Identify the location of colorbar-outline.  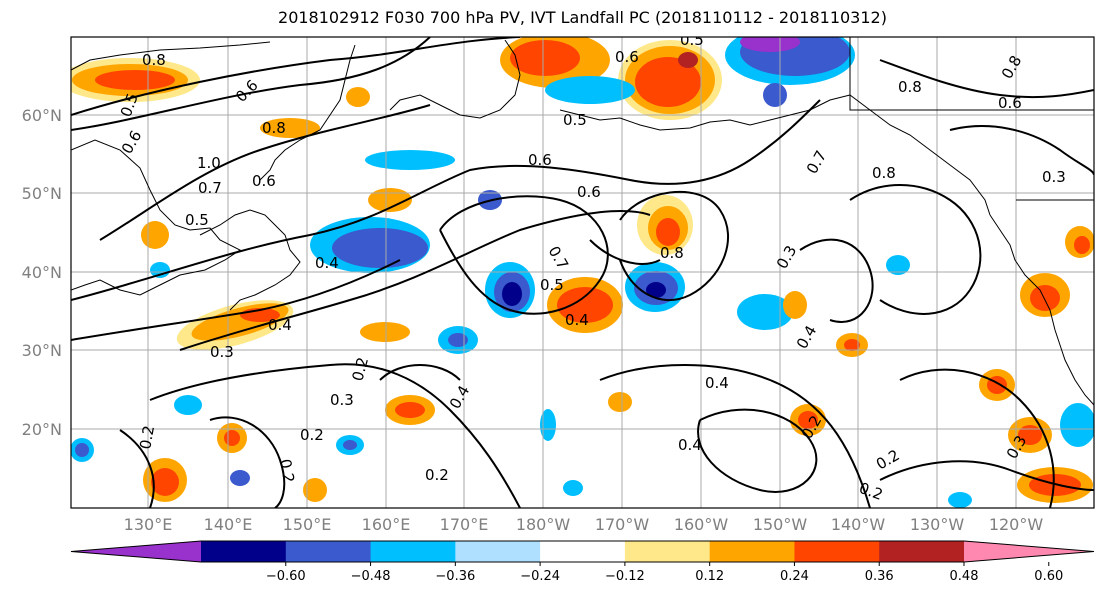
(582, 551).